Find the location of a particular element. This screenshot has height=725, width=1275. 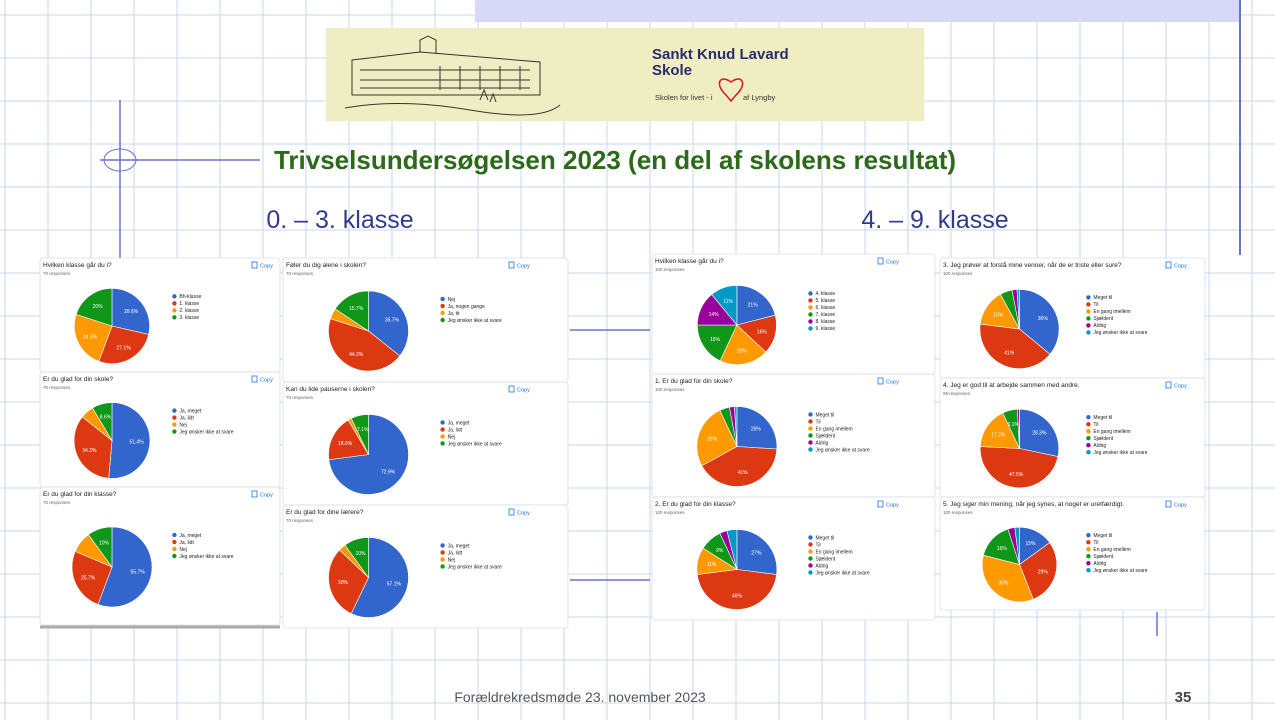

legend-label: Meget til is located at coordinates (824, 538).